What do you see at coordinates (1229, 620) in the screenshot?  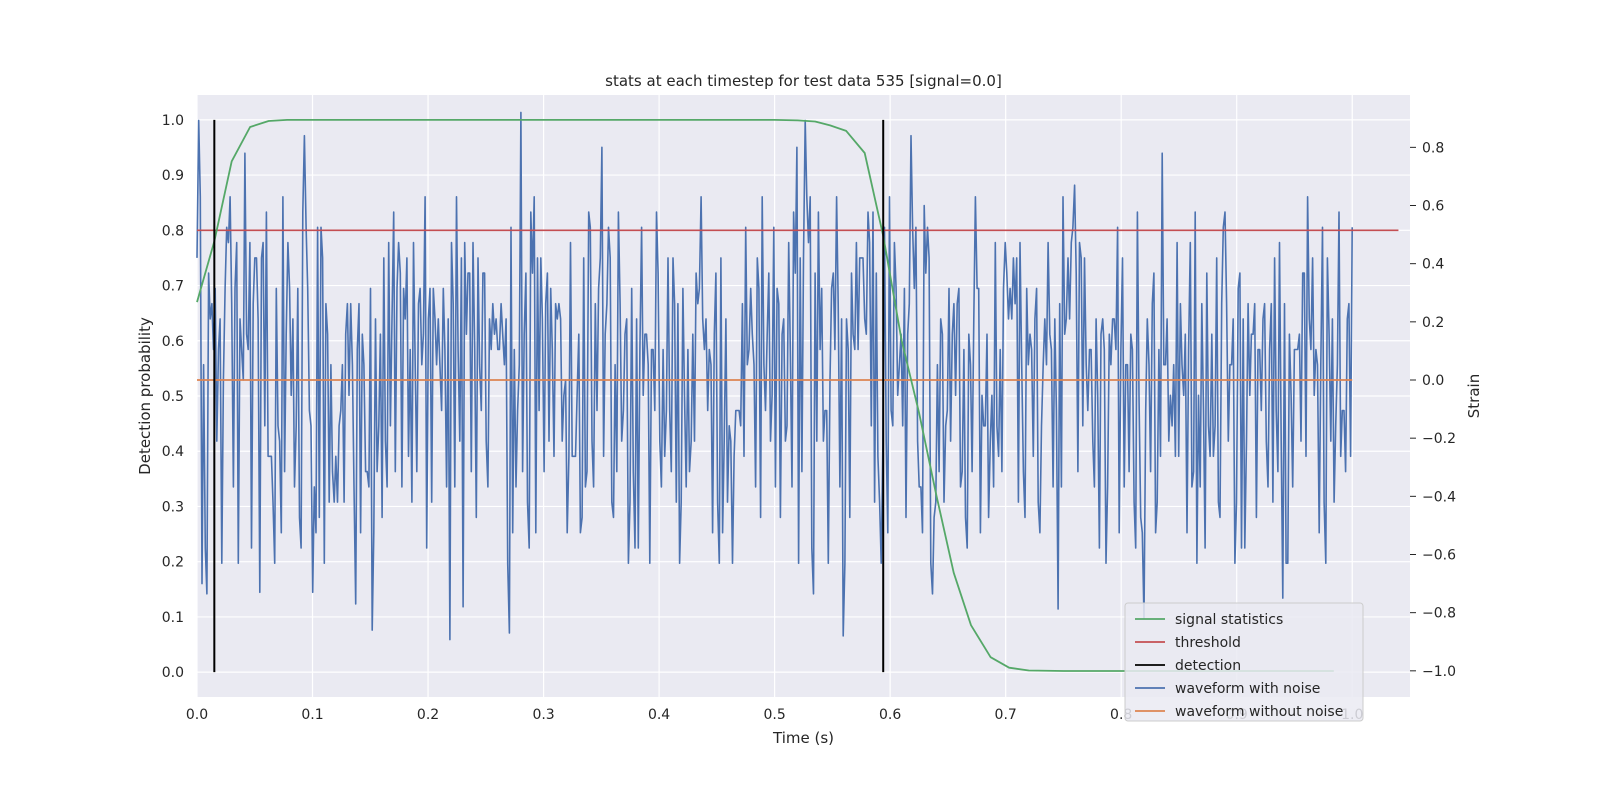 I see `legend-label: signal statistics` at bounding box center [1229, 620].